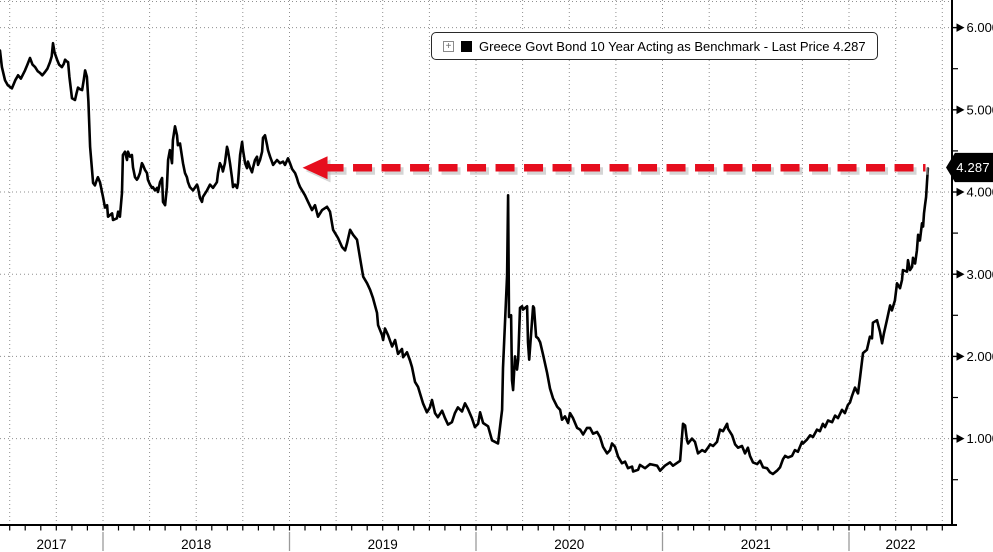 This screenshot has width=993, height=552. I want to click on last-price-tag: 4.287, so click(969, 167).